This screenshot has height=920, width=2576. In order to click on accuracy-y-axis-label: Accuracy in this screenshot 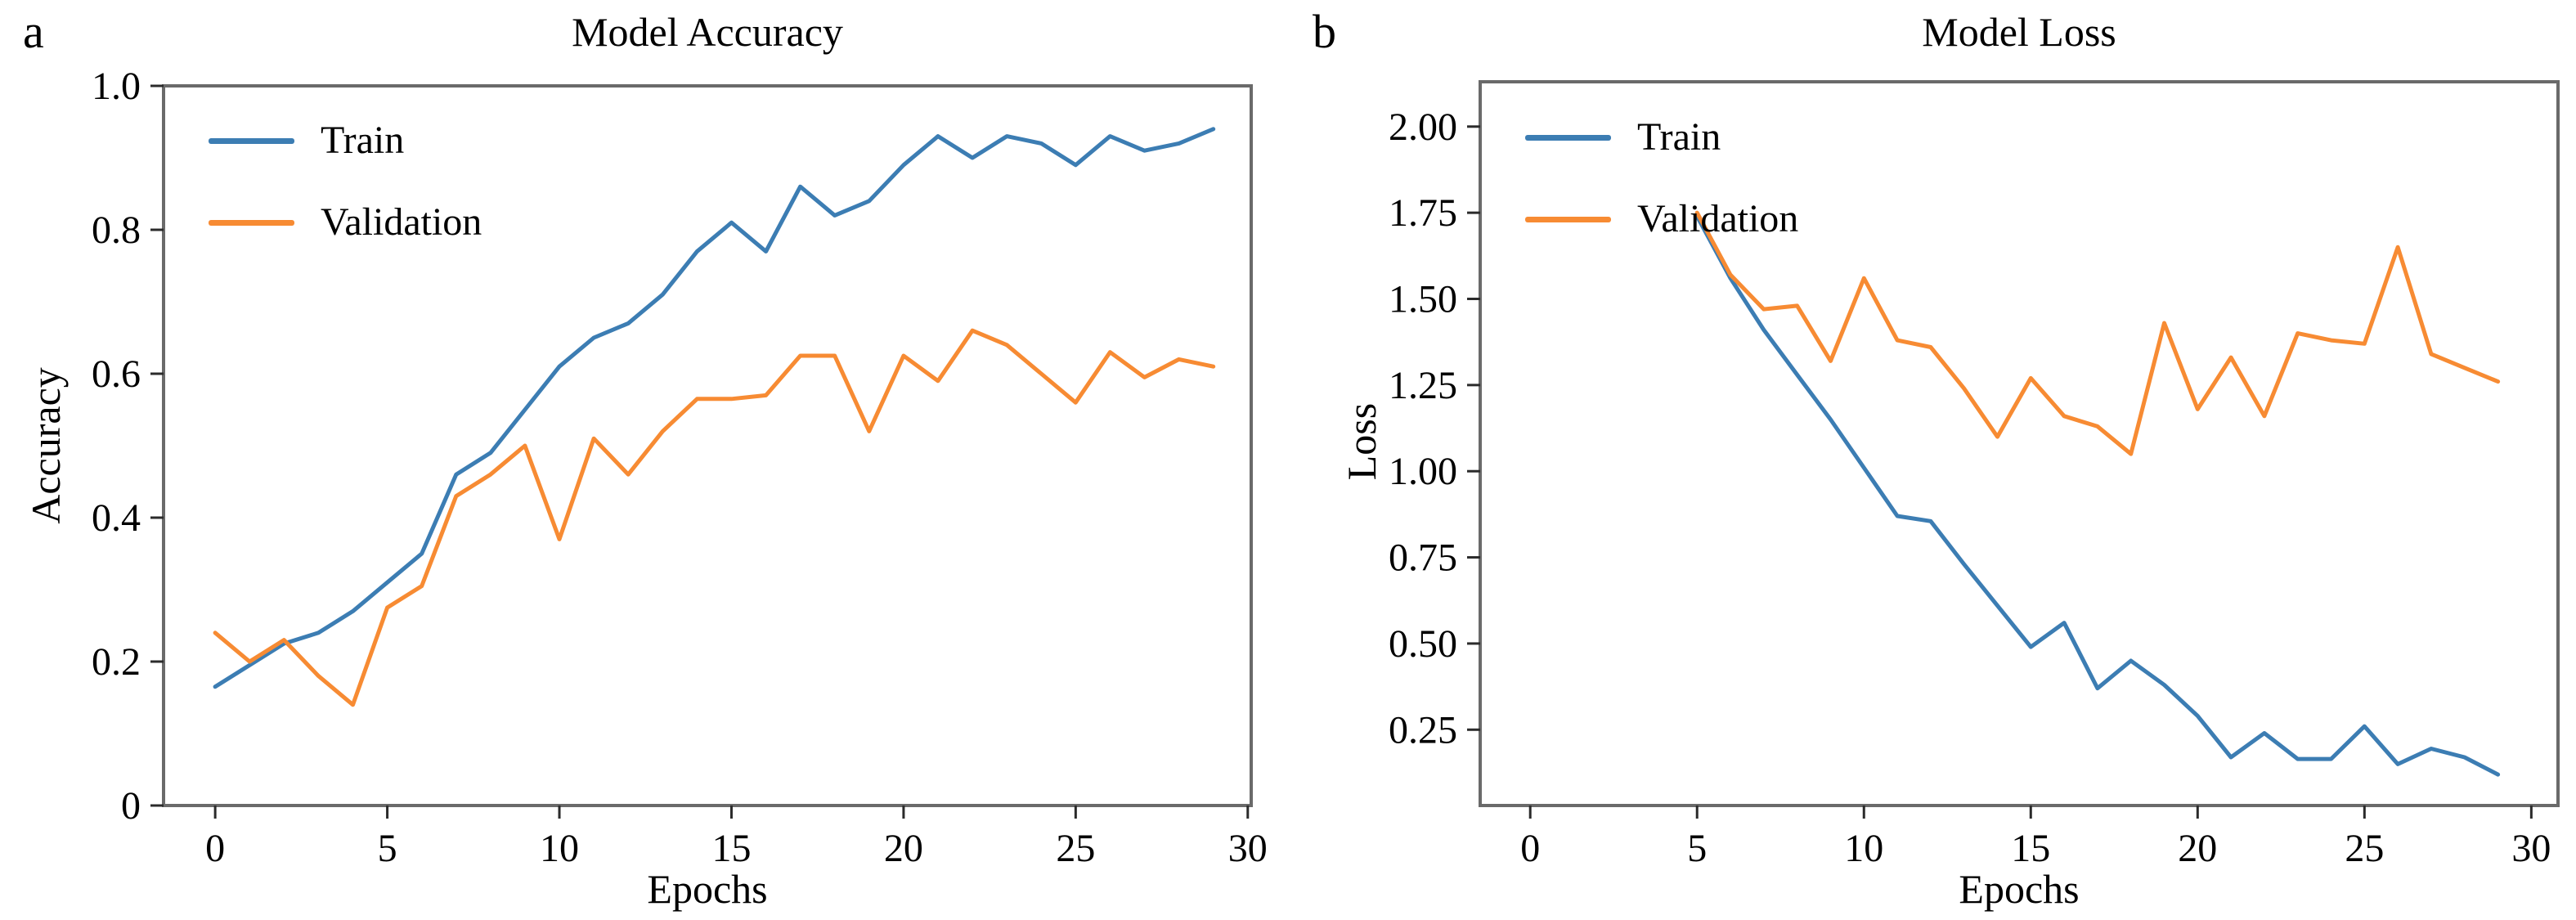, I will do `click(46, 445)`.